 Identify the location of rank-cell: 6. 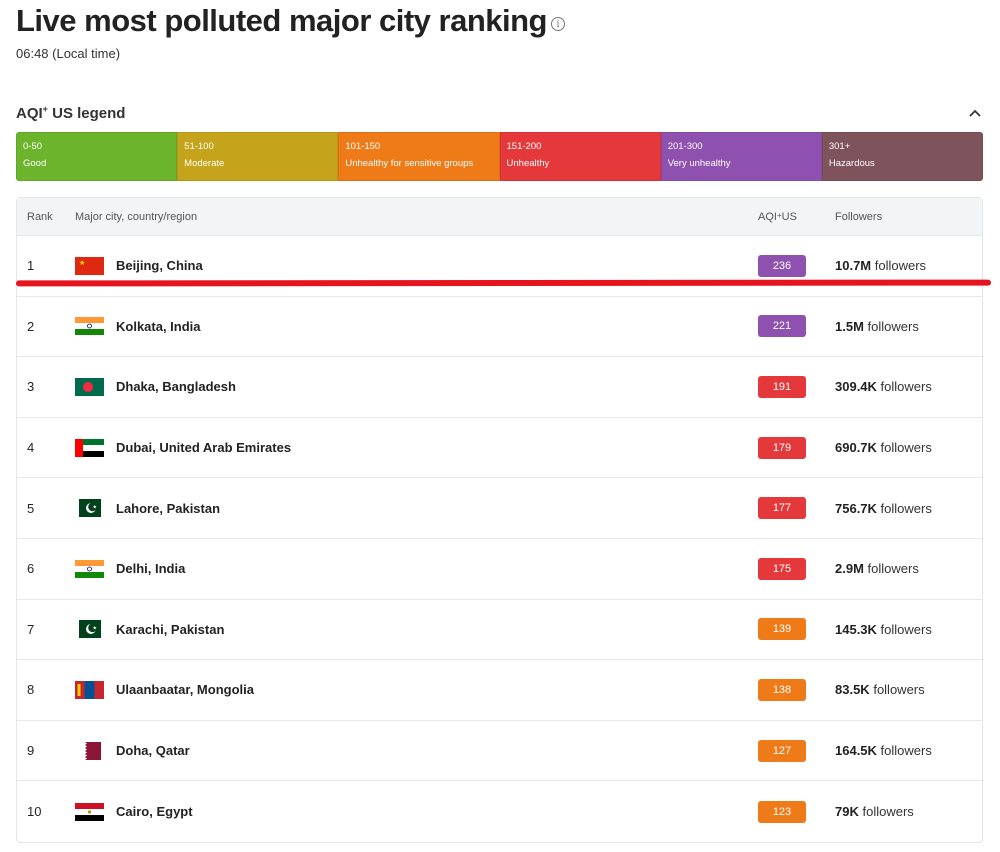
(31, 569).